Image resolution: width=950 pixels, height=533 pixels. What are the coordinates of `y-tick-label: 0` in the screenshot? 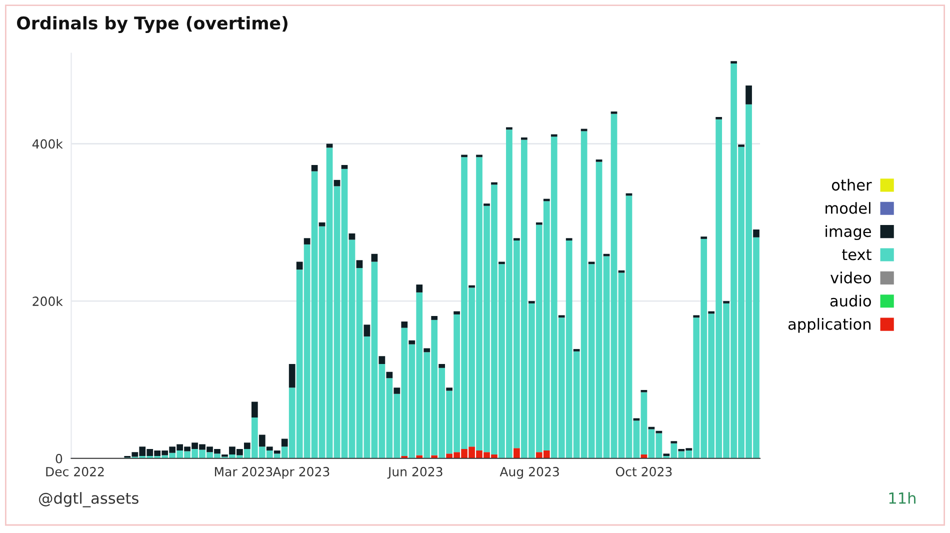 It's located at (59, 459).